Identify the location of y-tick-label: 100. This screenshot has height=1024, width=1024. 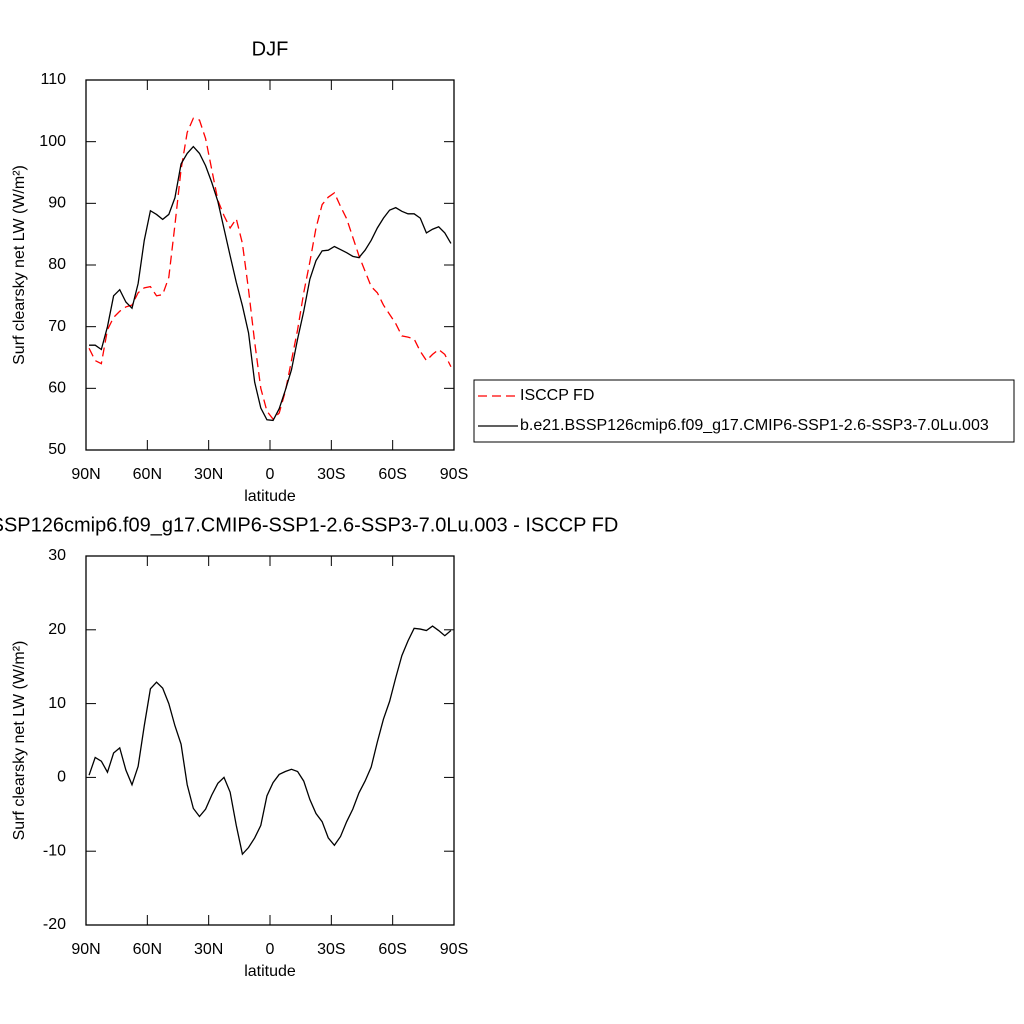
(52, 141).